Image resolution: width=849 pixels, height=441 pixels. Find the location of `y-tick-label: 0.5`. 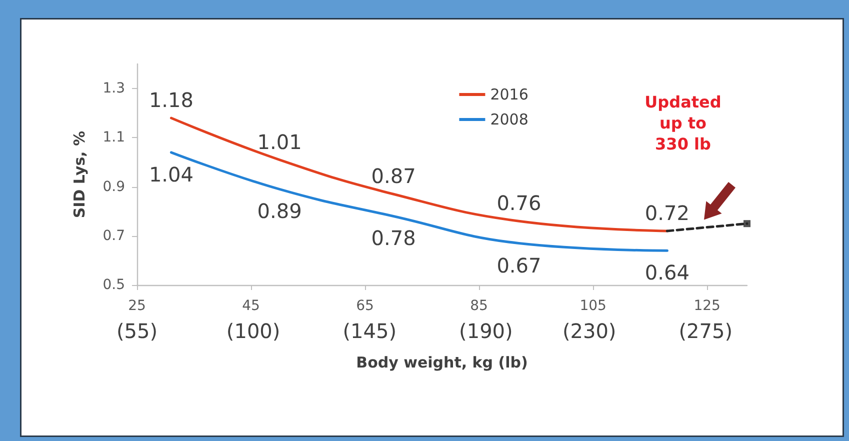

y-tick-label: 0.5 is located at coordinates (113, 285).